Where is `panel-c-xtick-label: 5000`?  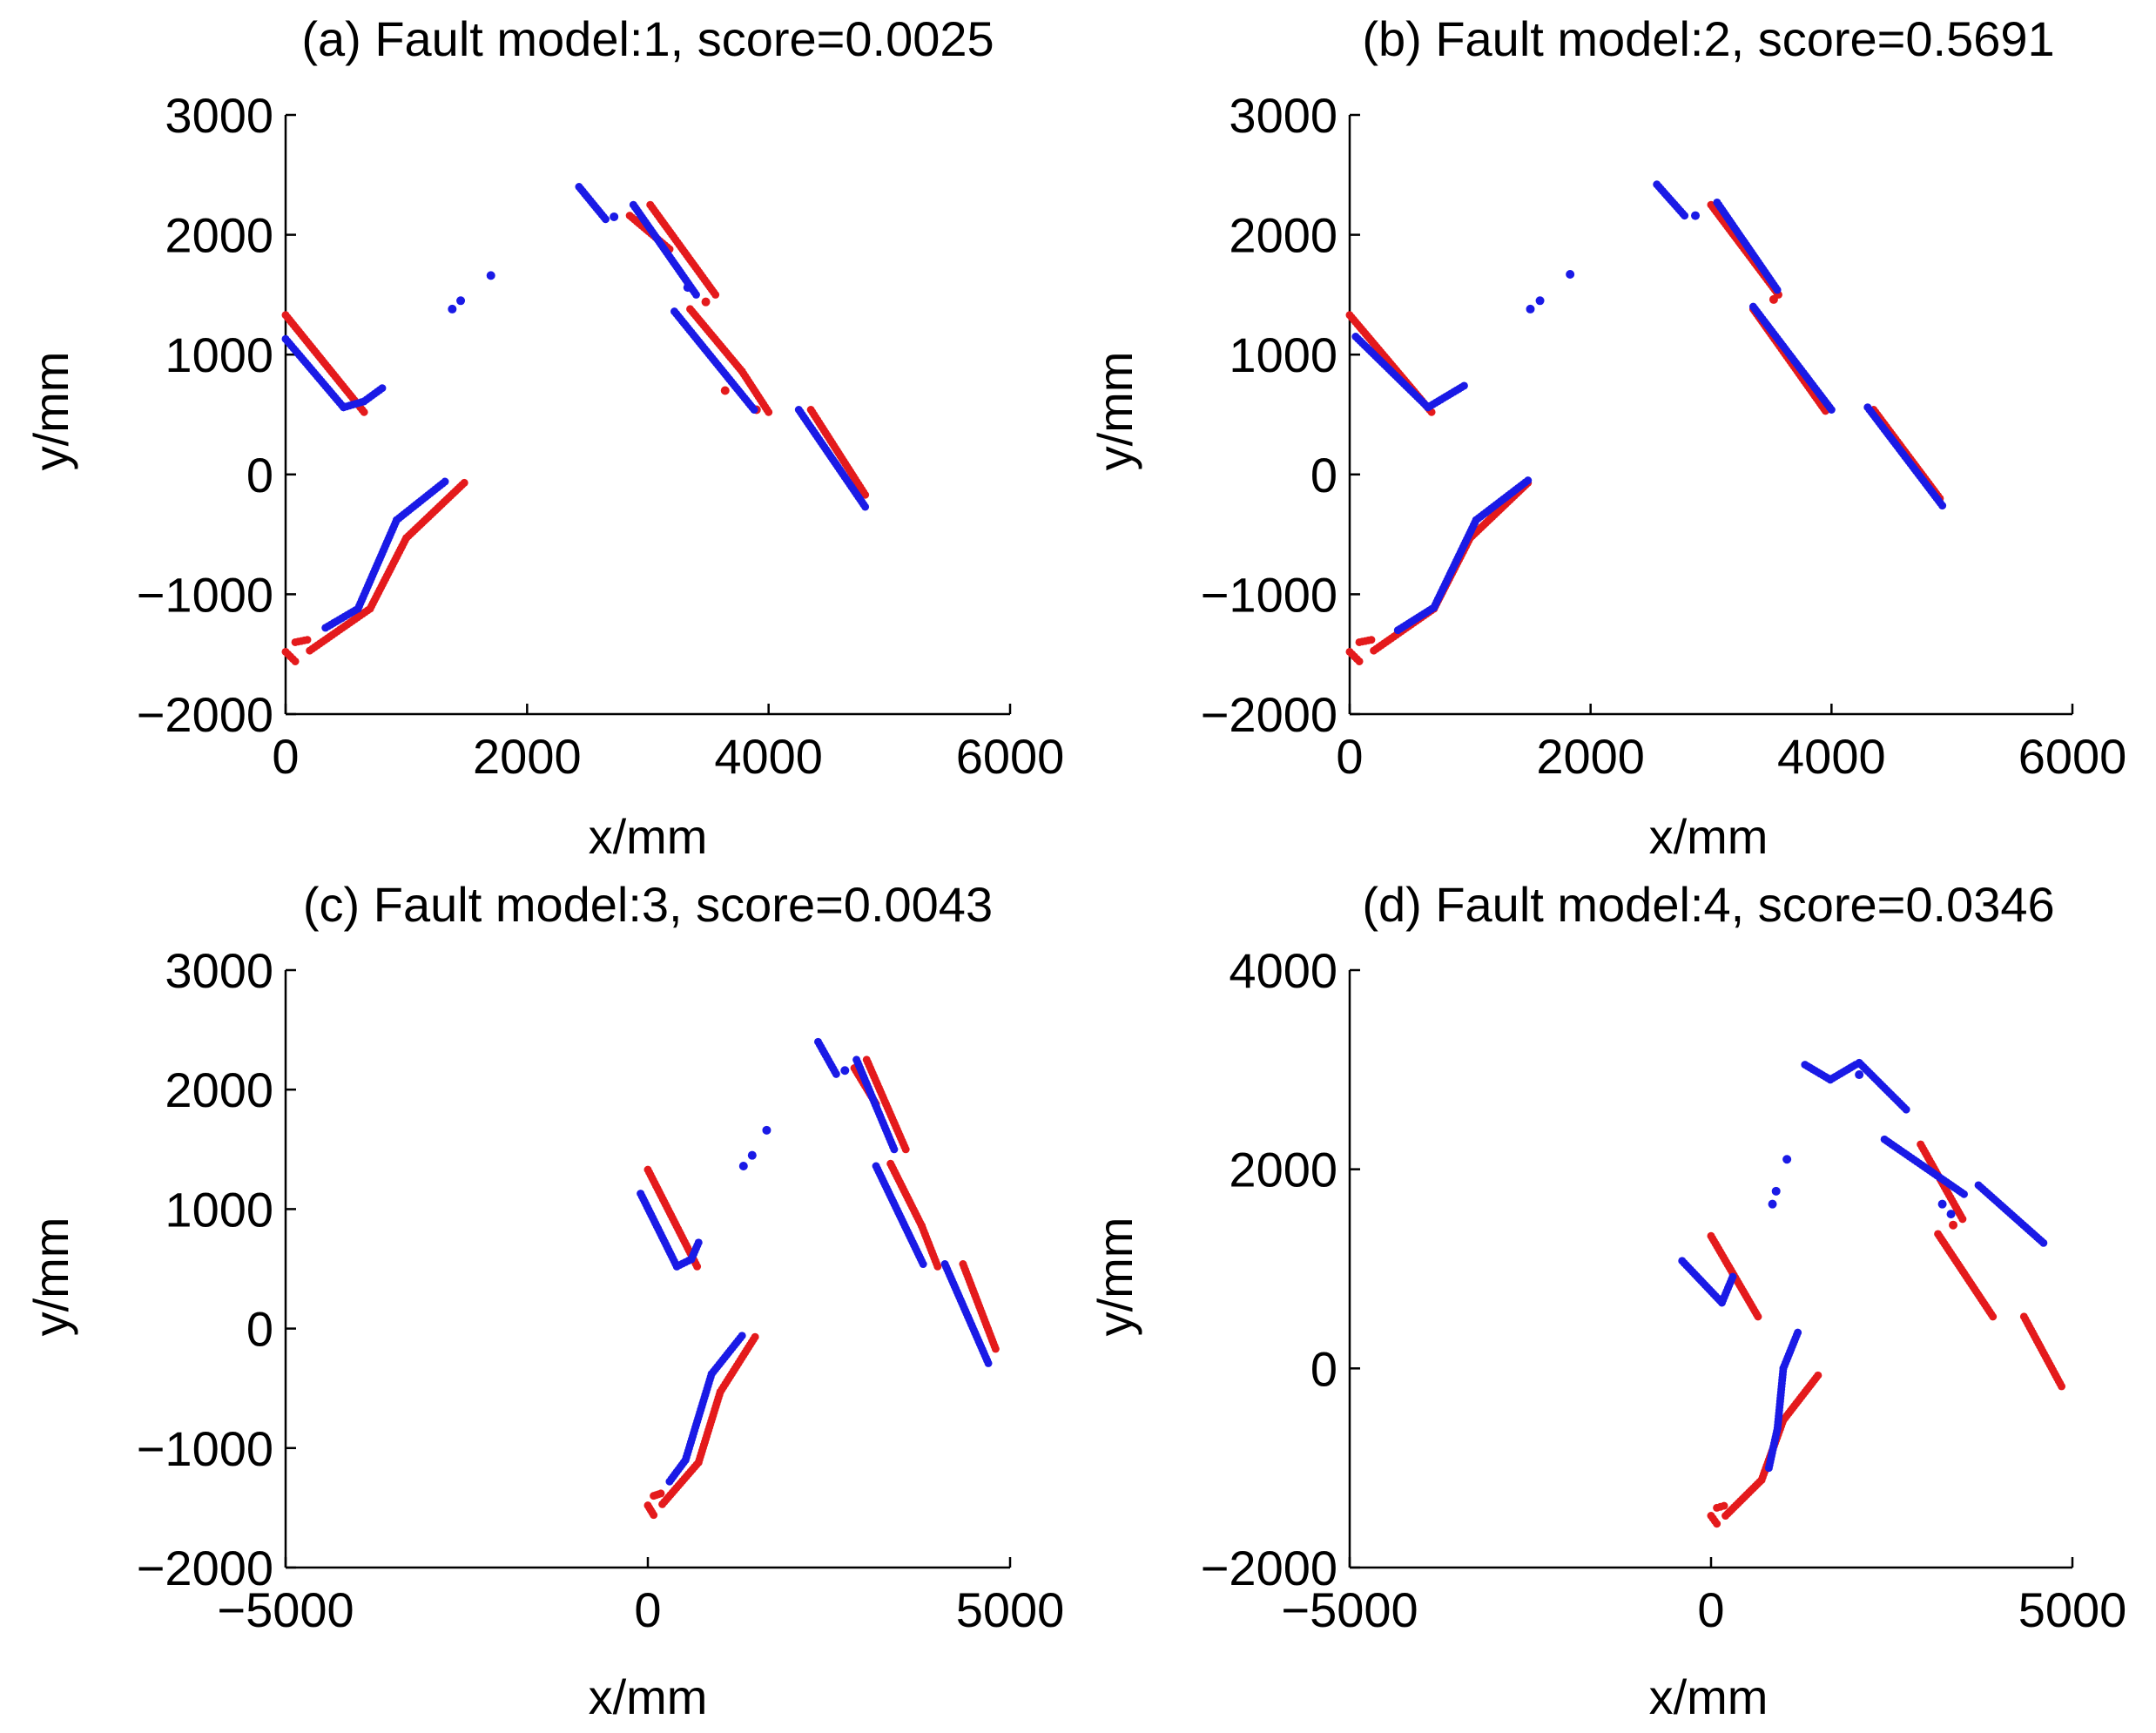
panel-c-xtick-label: 5000 is located at coordinates (1010, 1609).